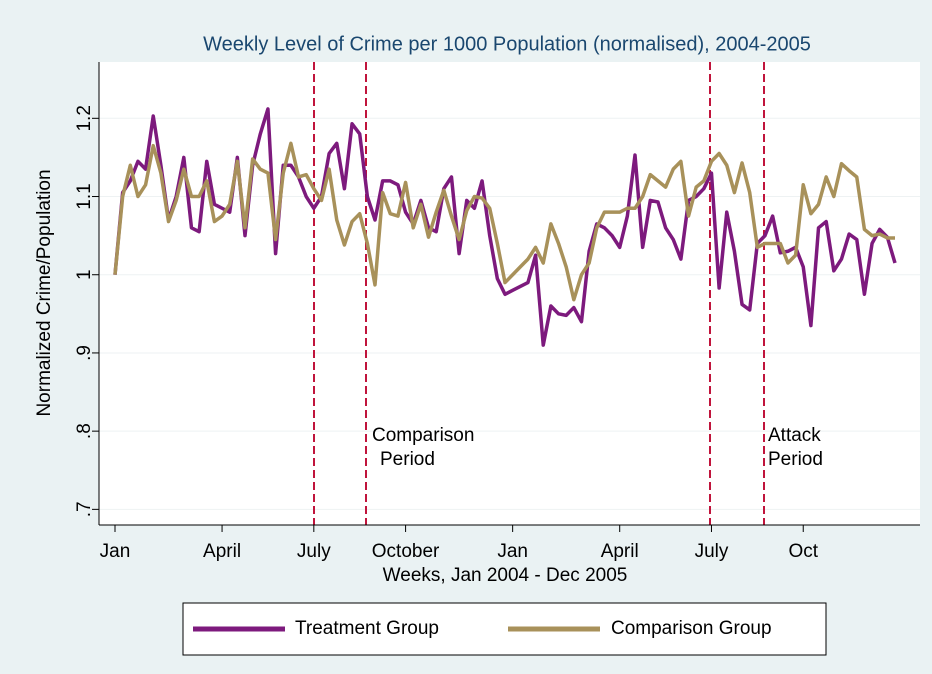 The width and height of the screenshot is (932, 674). Describe the element at coordinates (505, 575) in the screenshot. I see `x-axis-label: Weeks, Jan 2004 - Dec 2005` at that location.